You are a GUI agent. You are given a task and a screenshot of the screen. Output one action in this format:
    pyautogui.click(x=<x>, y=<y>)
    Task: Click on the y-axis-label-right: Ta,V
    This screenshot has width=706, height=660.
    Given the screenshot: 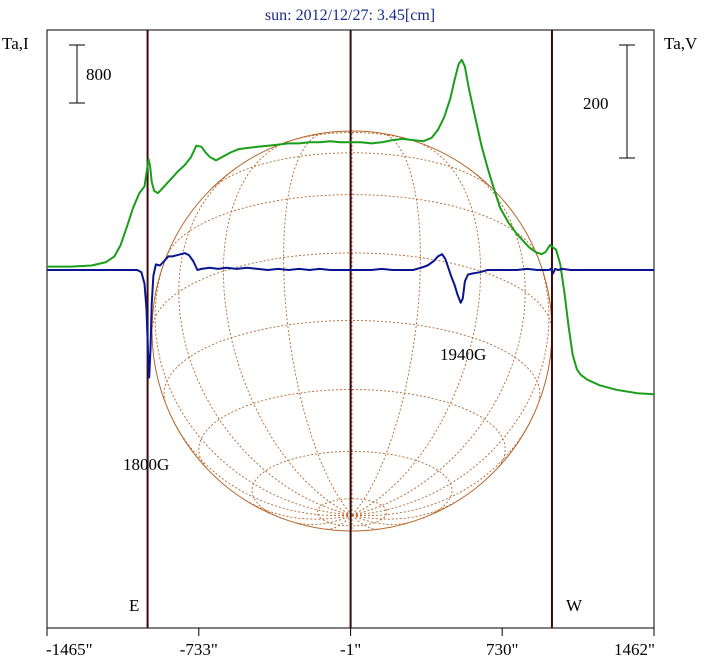 What is the action you would take?
    pyautogui.click(x=681, y=43)
    